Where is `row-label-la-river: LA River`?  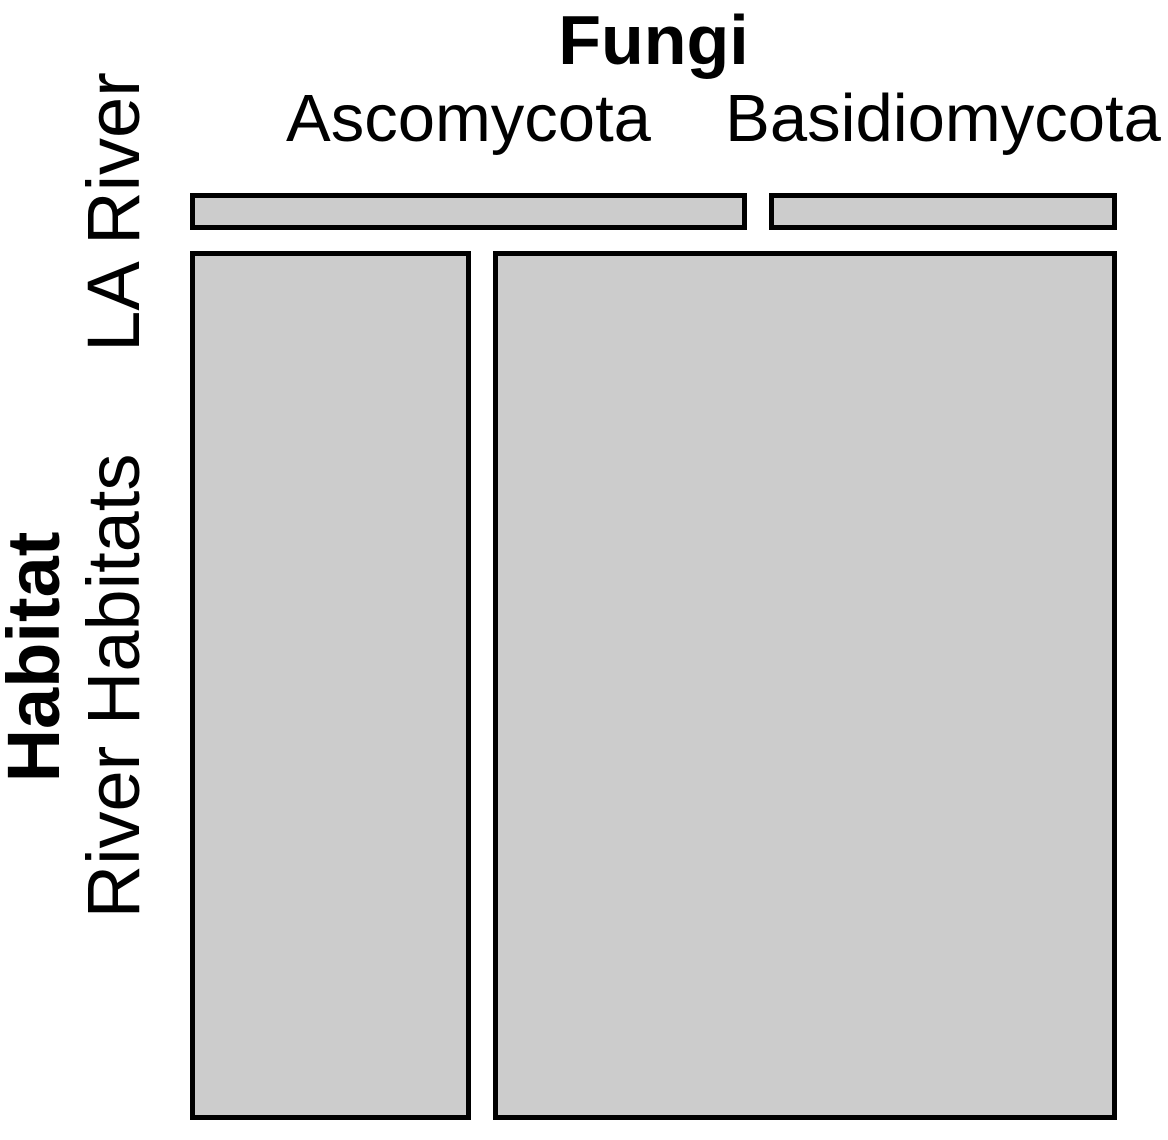
row-label-la-river: LA River is located at coordinates (113, 211).